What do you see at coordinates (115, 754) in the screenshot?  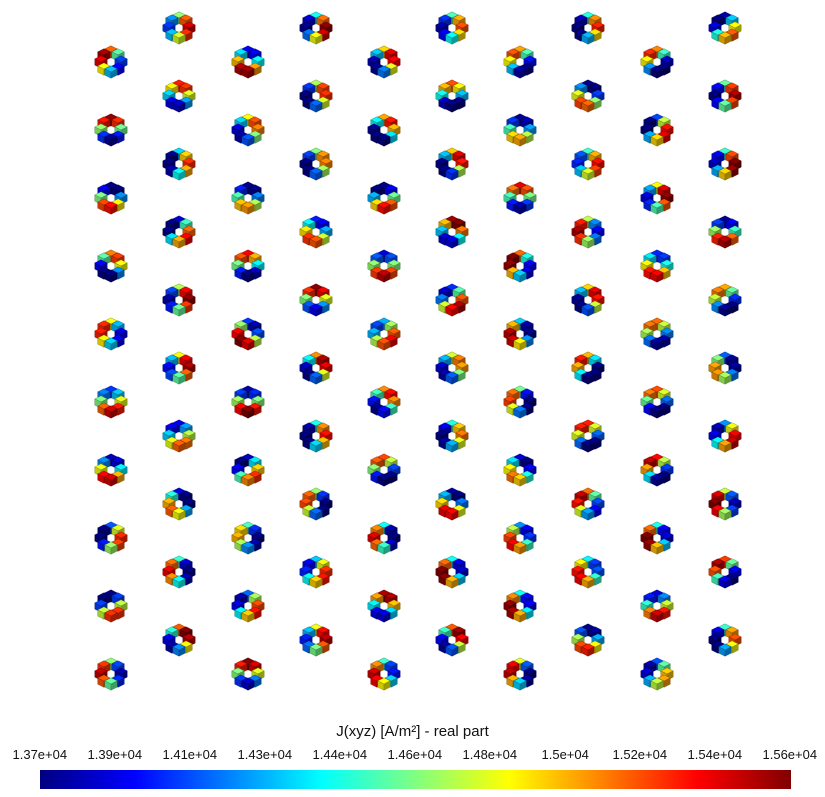 I see `colorbar-tick-label: 1.39e+04` at bounding box center [115, 754].